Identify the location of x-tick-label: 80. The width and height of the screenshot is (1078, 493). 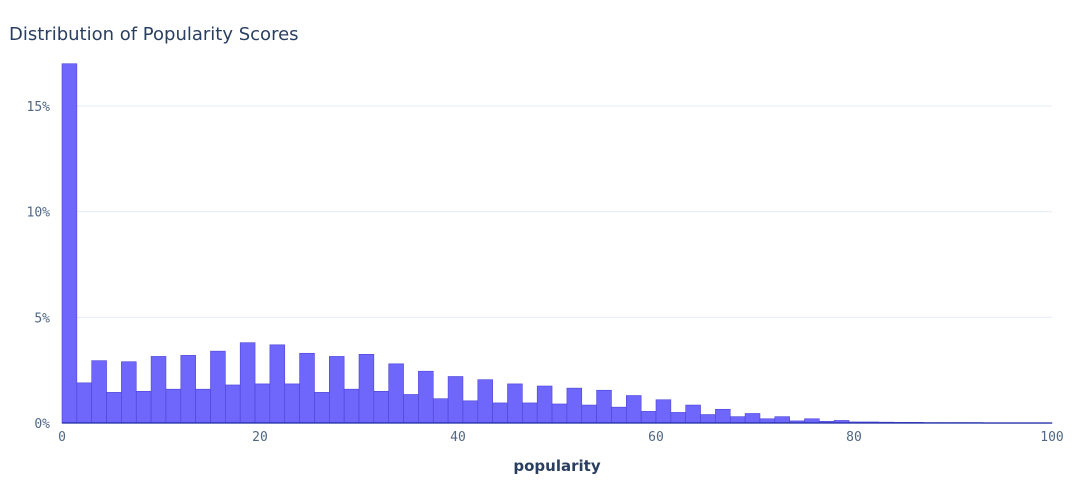
(854, 437).